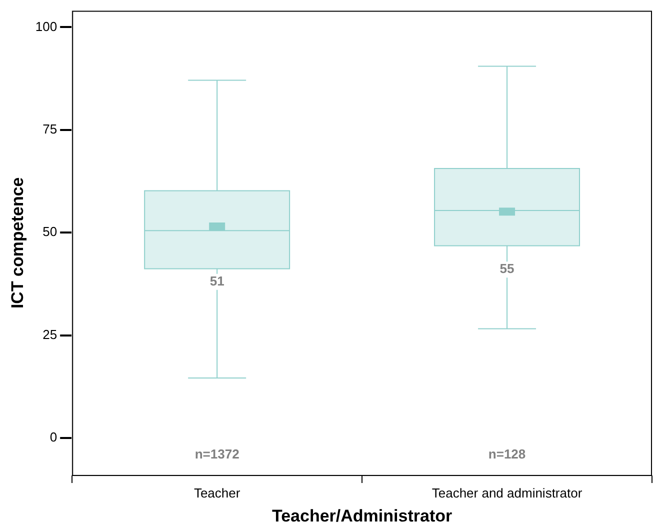  Describe the element at coordinates (50, 232) in the screenshot. I see `y-tick-label: 50` at that location.